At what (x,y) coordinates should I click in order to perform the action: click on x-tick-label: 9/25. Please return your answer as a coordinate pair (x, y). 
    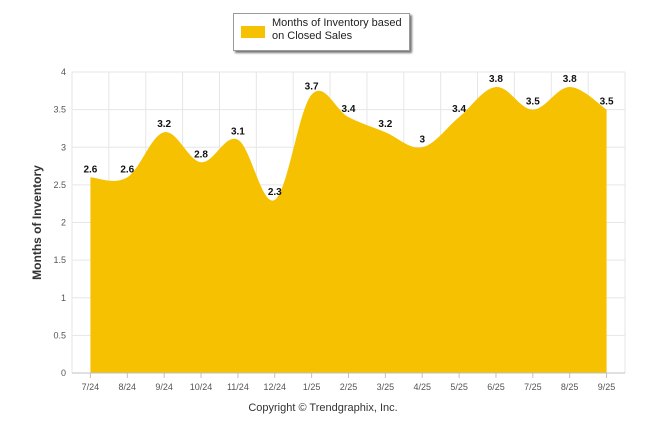
    Looking at the image, I should click on (607, 387).